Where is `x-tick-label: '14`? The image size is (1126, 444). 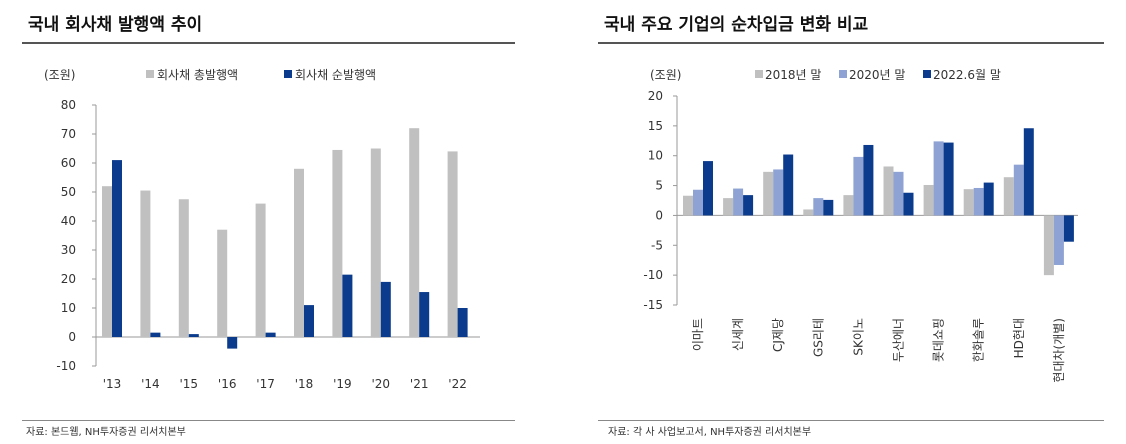
x-tick-label: '14 is located at coordinates (150, 384).